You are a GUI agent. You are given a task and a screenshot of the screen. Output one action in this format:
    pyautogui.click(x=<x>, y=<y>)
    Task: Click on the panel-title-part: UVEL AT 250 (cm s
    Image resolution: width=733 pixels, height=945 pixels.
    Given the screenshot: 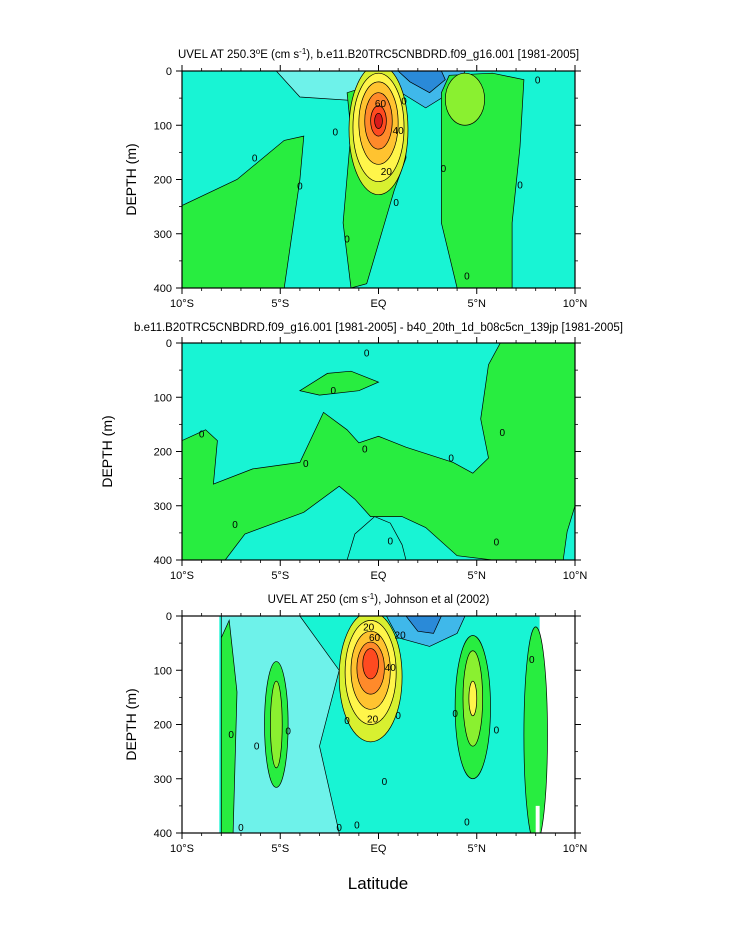 What is the action you would take?
    pyautogui.click(x=318, y=600)
    